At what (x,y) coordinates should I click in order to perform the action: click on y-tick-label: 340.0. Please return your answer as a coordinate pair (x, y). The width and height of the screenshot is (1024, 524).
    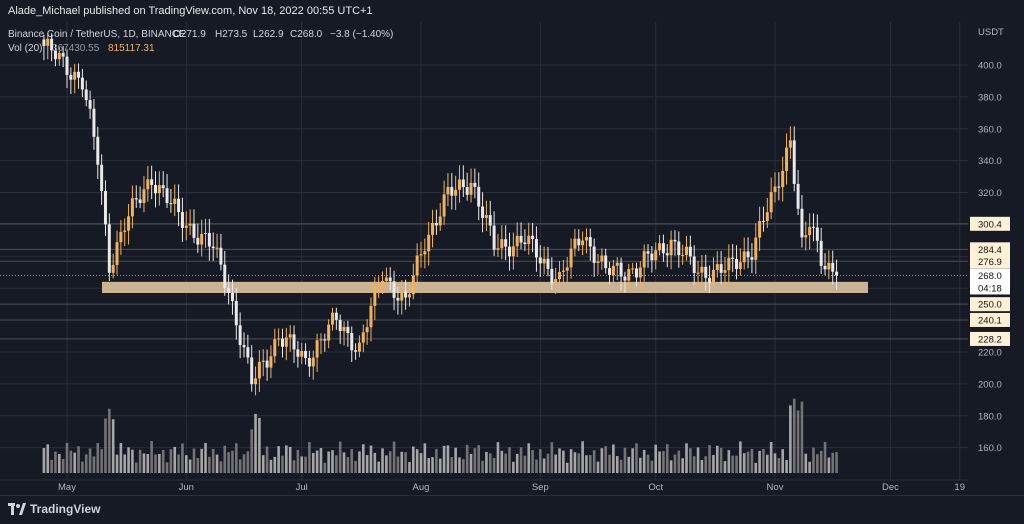
    Looking at the image, I should click on (990, 161).